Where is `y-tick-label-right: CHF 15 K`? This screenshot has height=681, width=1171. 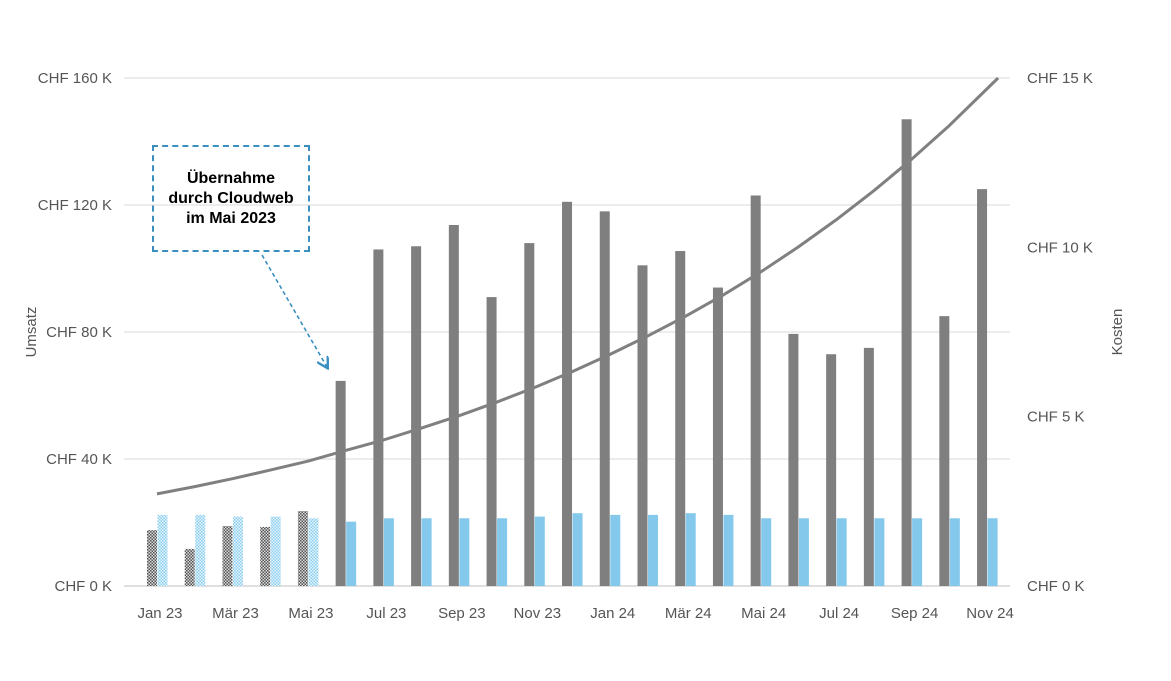 y-tick-label-right: CHF 15 K is located at coordinates (1060, 78).